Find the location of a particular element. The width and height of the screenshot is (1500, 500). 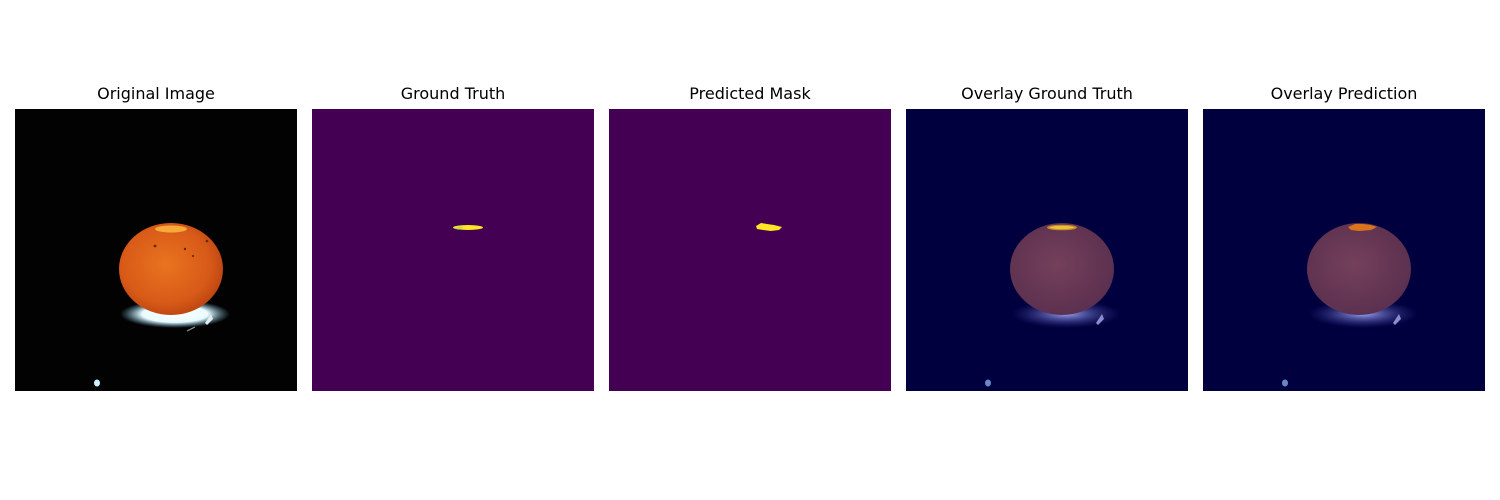

ground-truth-mask is located at coordinates (453, 250).